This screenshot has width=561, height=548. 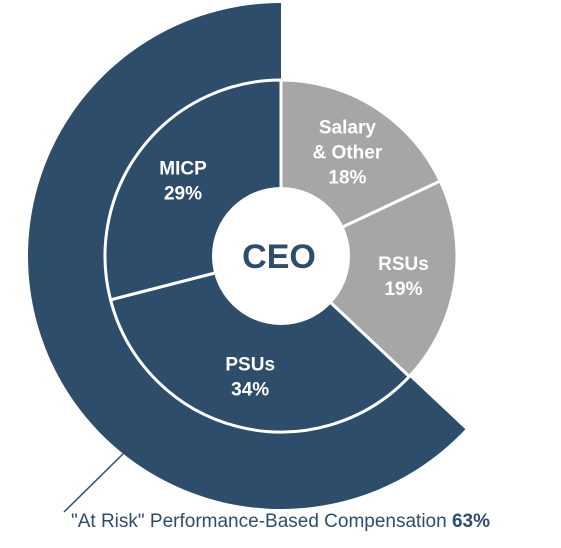 I want to click on slice-value-rsus: 19%, so click(x=403, y=289).